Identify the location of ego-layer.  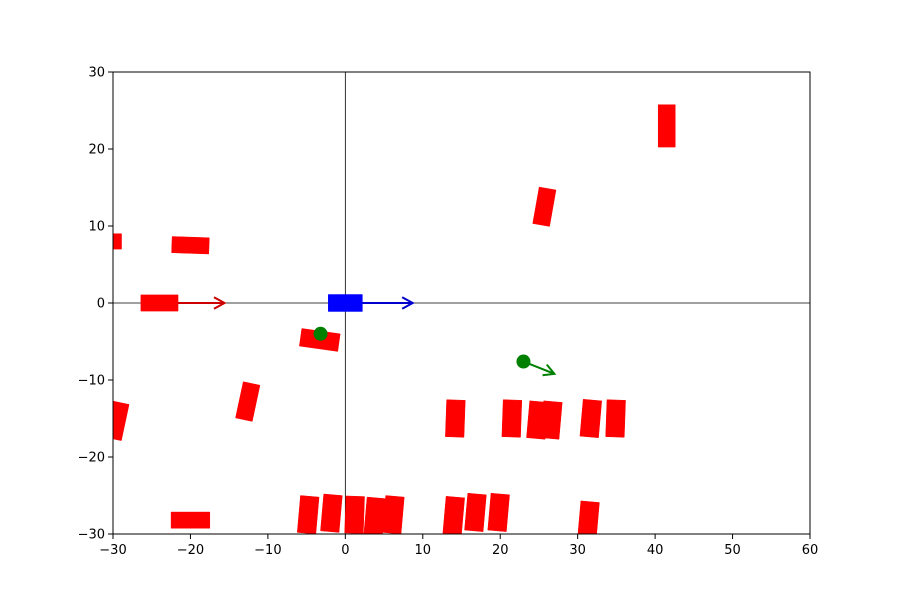
(371, 303).